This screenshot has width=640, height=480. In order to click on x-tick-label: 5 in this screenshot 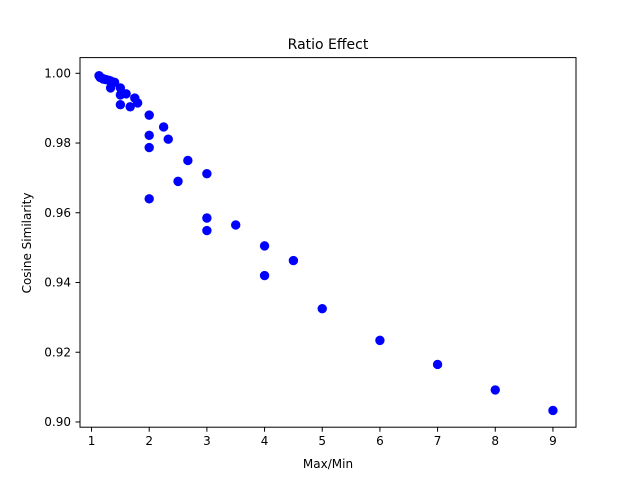, I will do `click(322, 441)`.